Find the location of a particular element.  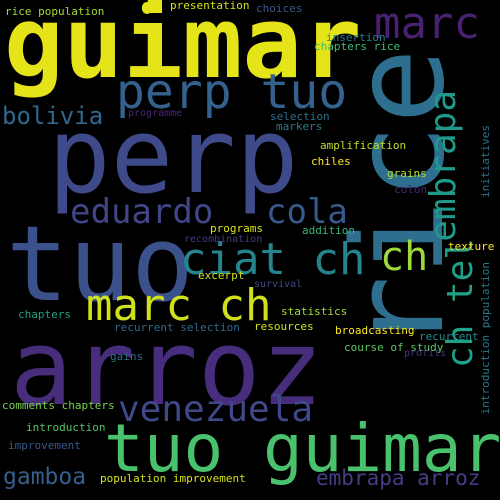

word-gamboa: gamboa is located at coordinates (45, 477).